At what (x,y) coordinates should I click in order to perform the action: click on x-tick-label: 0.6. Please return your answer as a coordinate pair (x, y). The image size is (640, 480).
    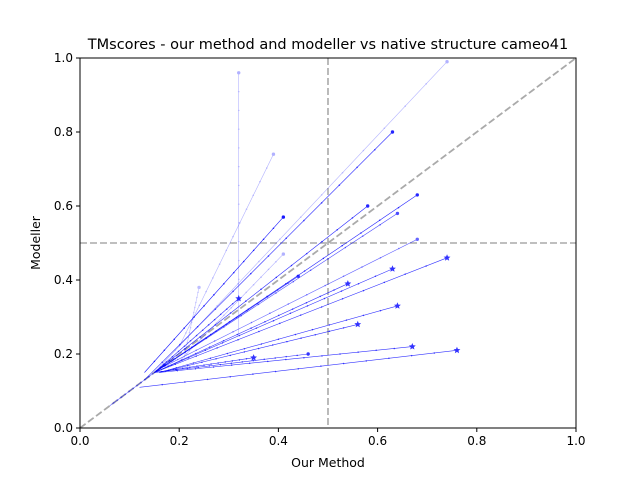
    Looking at the image, I should click on (377, 441).